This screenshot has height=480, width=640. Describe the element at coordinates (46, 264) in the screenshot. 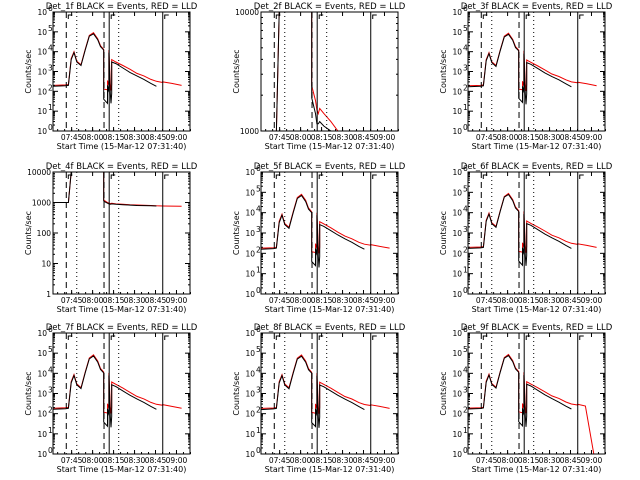

I see `y-tick-label: 10` at that location.